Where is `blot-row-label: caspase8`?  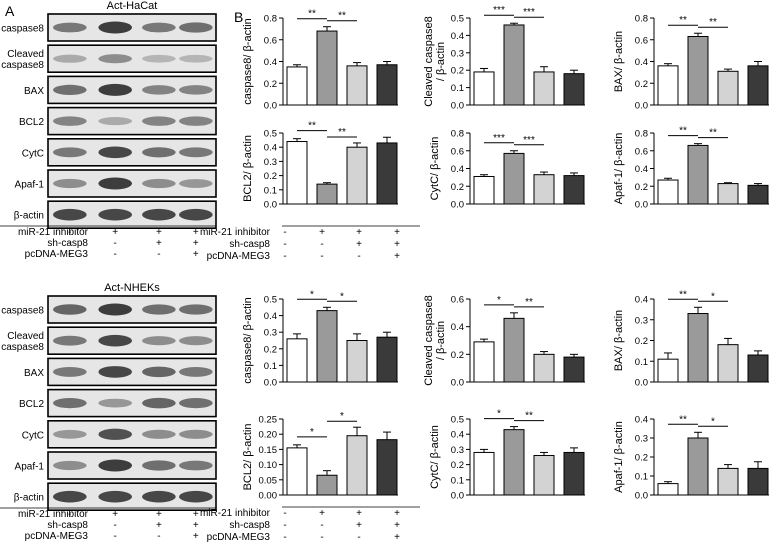
blot-row-label: caspase8 is located at coordinates (22, 29).